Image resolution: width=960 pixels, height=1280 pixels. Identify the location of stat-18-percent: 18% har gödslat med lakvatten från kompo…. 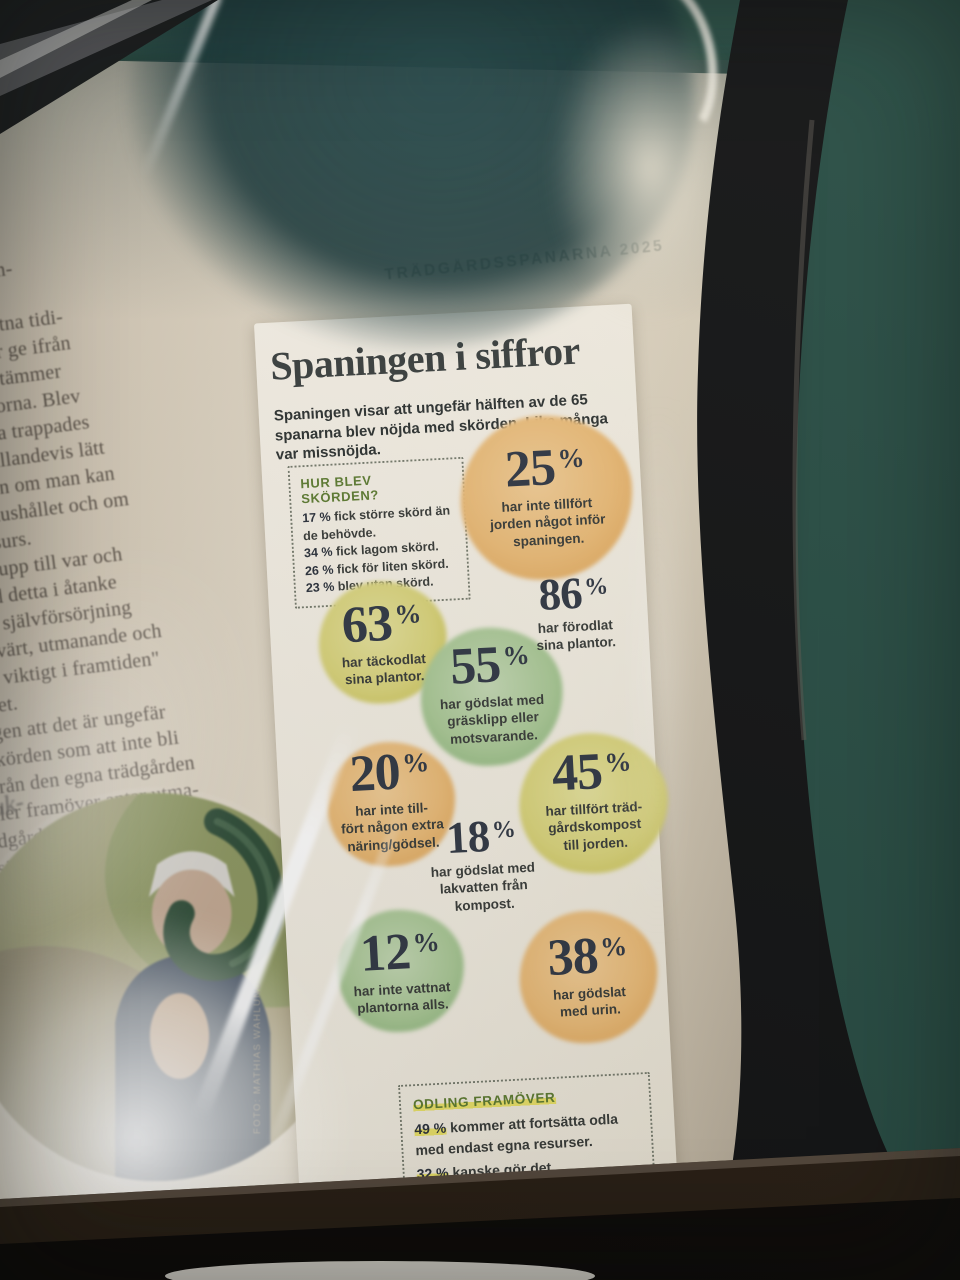
(483, 862).